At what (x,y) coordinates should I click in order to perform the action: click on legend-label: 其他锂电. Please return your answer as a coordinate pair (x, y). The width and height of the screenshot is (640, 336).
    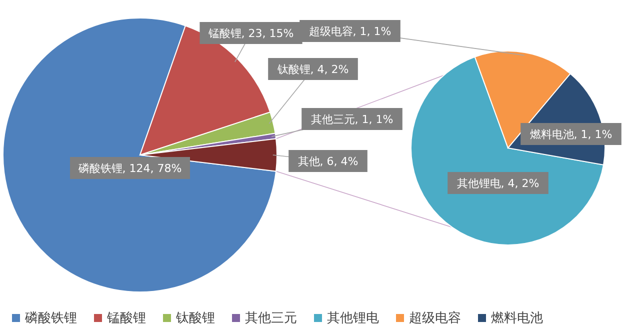
    Looking at the image, I should click on (353, 318).